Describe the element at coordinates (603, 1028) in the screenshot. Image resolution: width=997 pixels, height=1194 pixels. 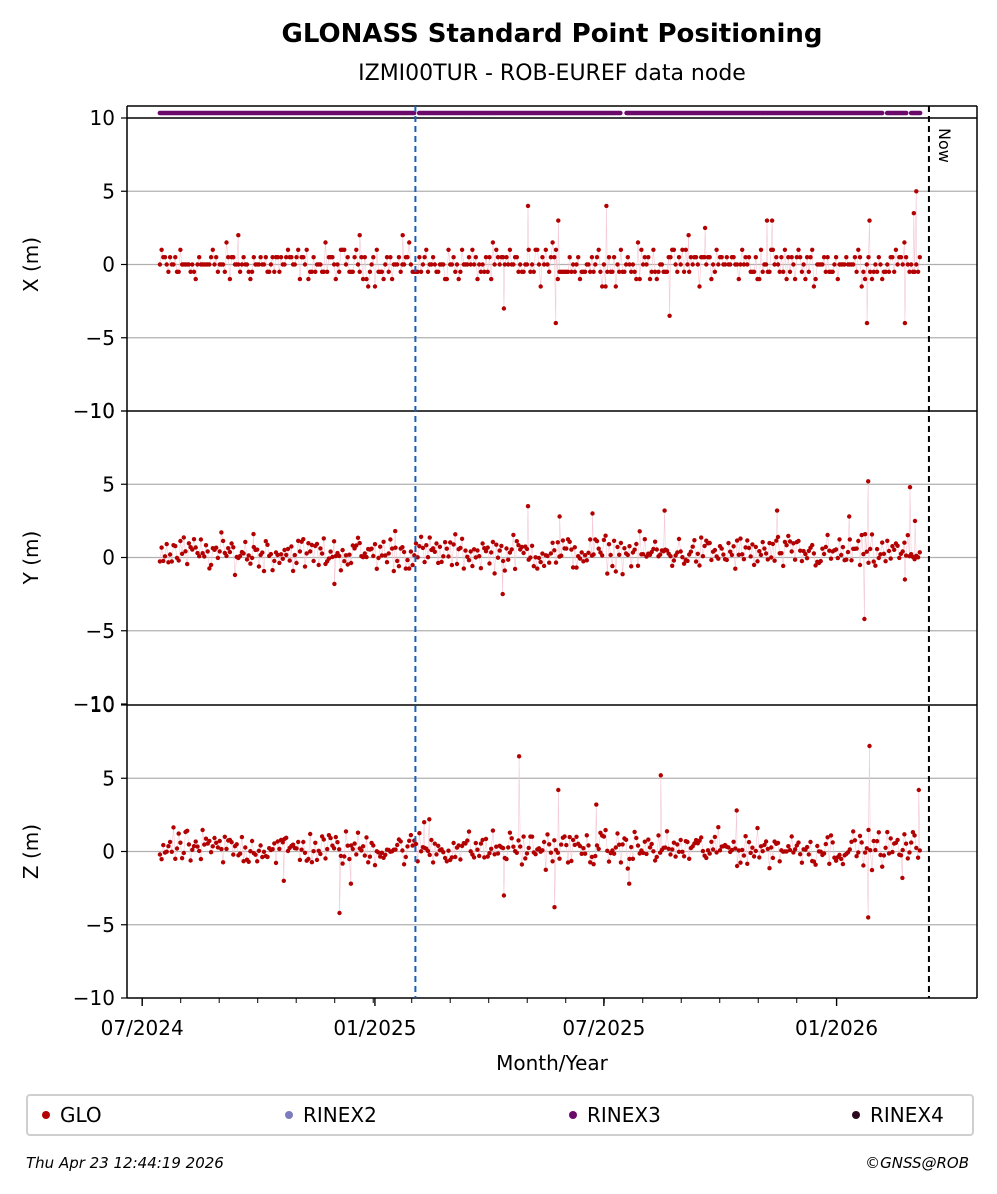
I see `x-tick-label: 07/2025` at that location.